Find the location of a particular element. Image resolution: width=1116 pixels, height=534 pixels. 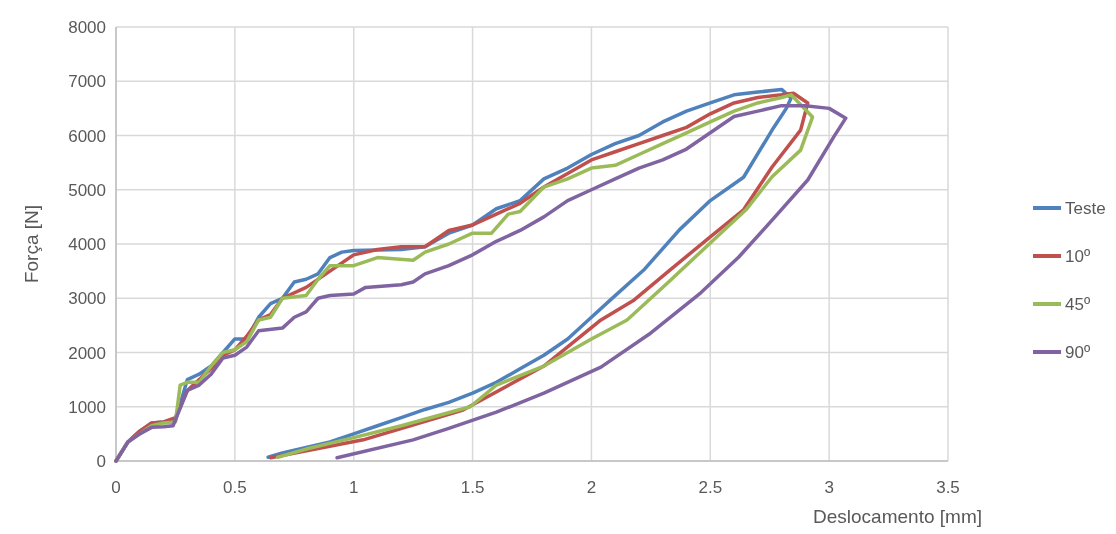

y-tick-label: 4000 is located at coordinates (87, 244).